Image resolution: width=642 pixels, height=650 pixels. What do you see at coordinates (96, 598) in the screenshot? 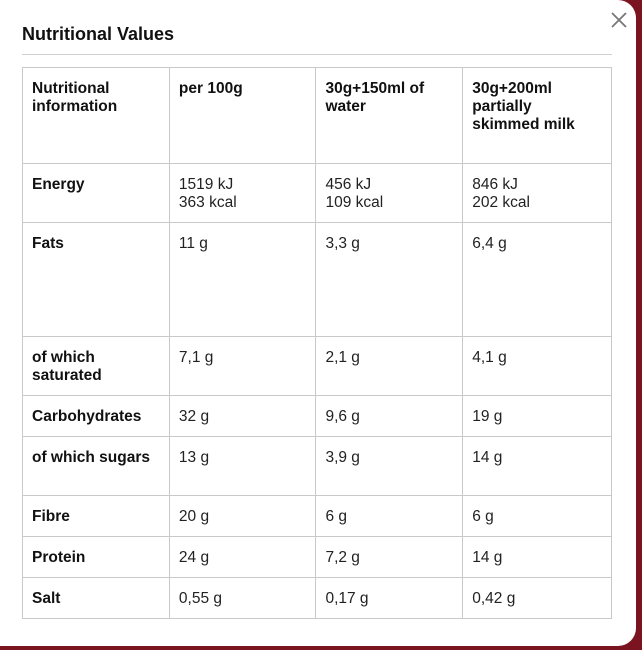
I see `row-label: Salt` at bounding box center [96, 598].